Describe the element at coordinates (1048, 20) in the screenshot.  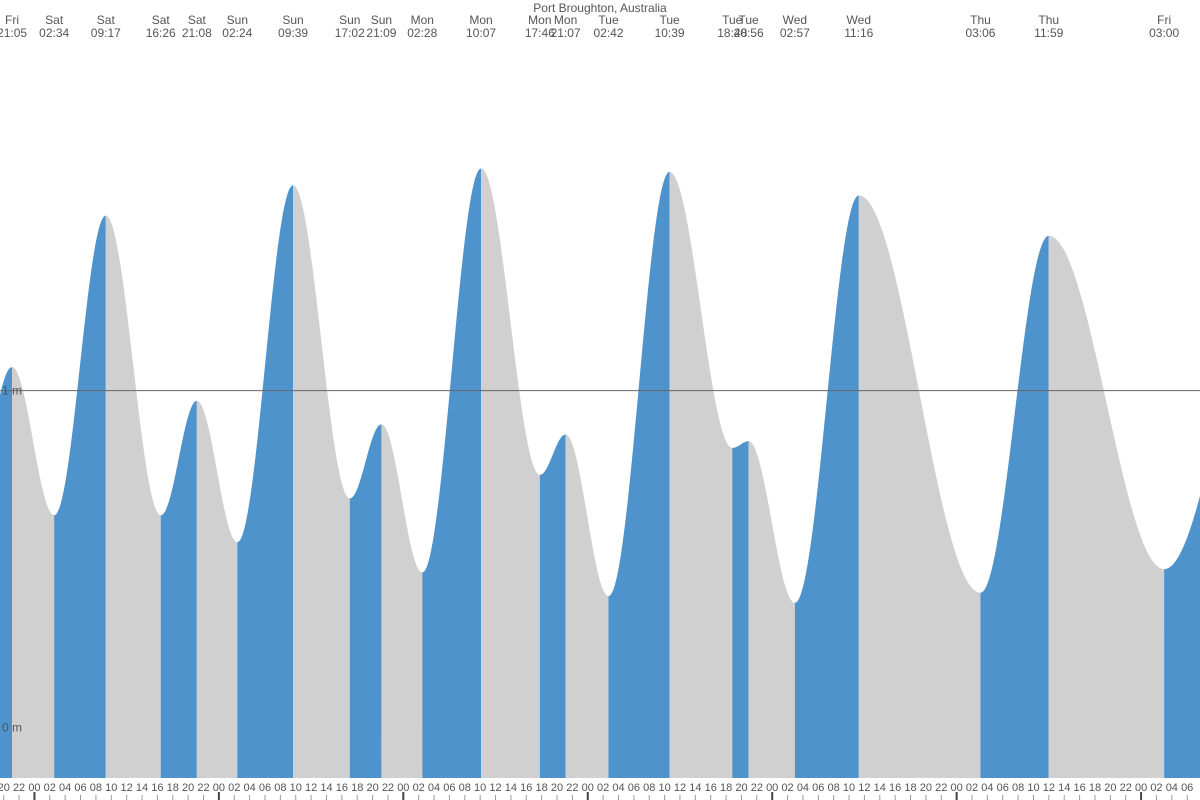
I see `extreme-day: Thu` at that location.